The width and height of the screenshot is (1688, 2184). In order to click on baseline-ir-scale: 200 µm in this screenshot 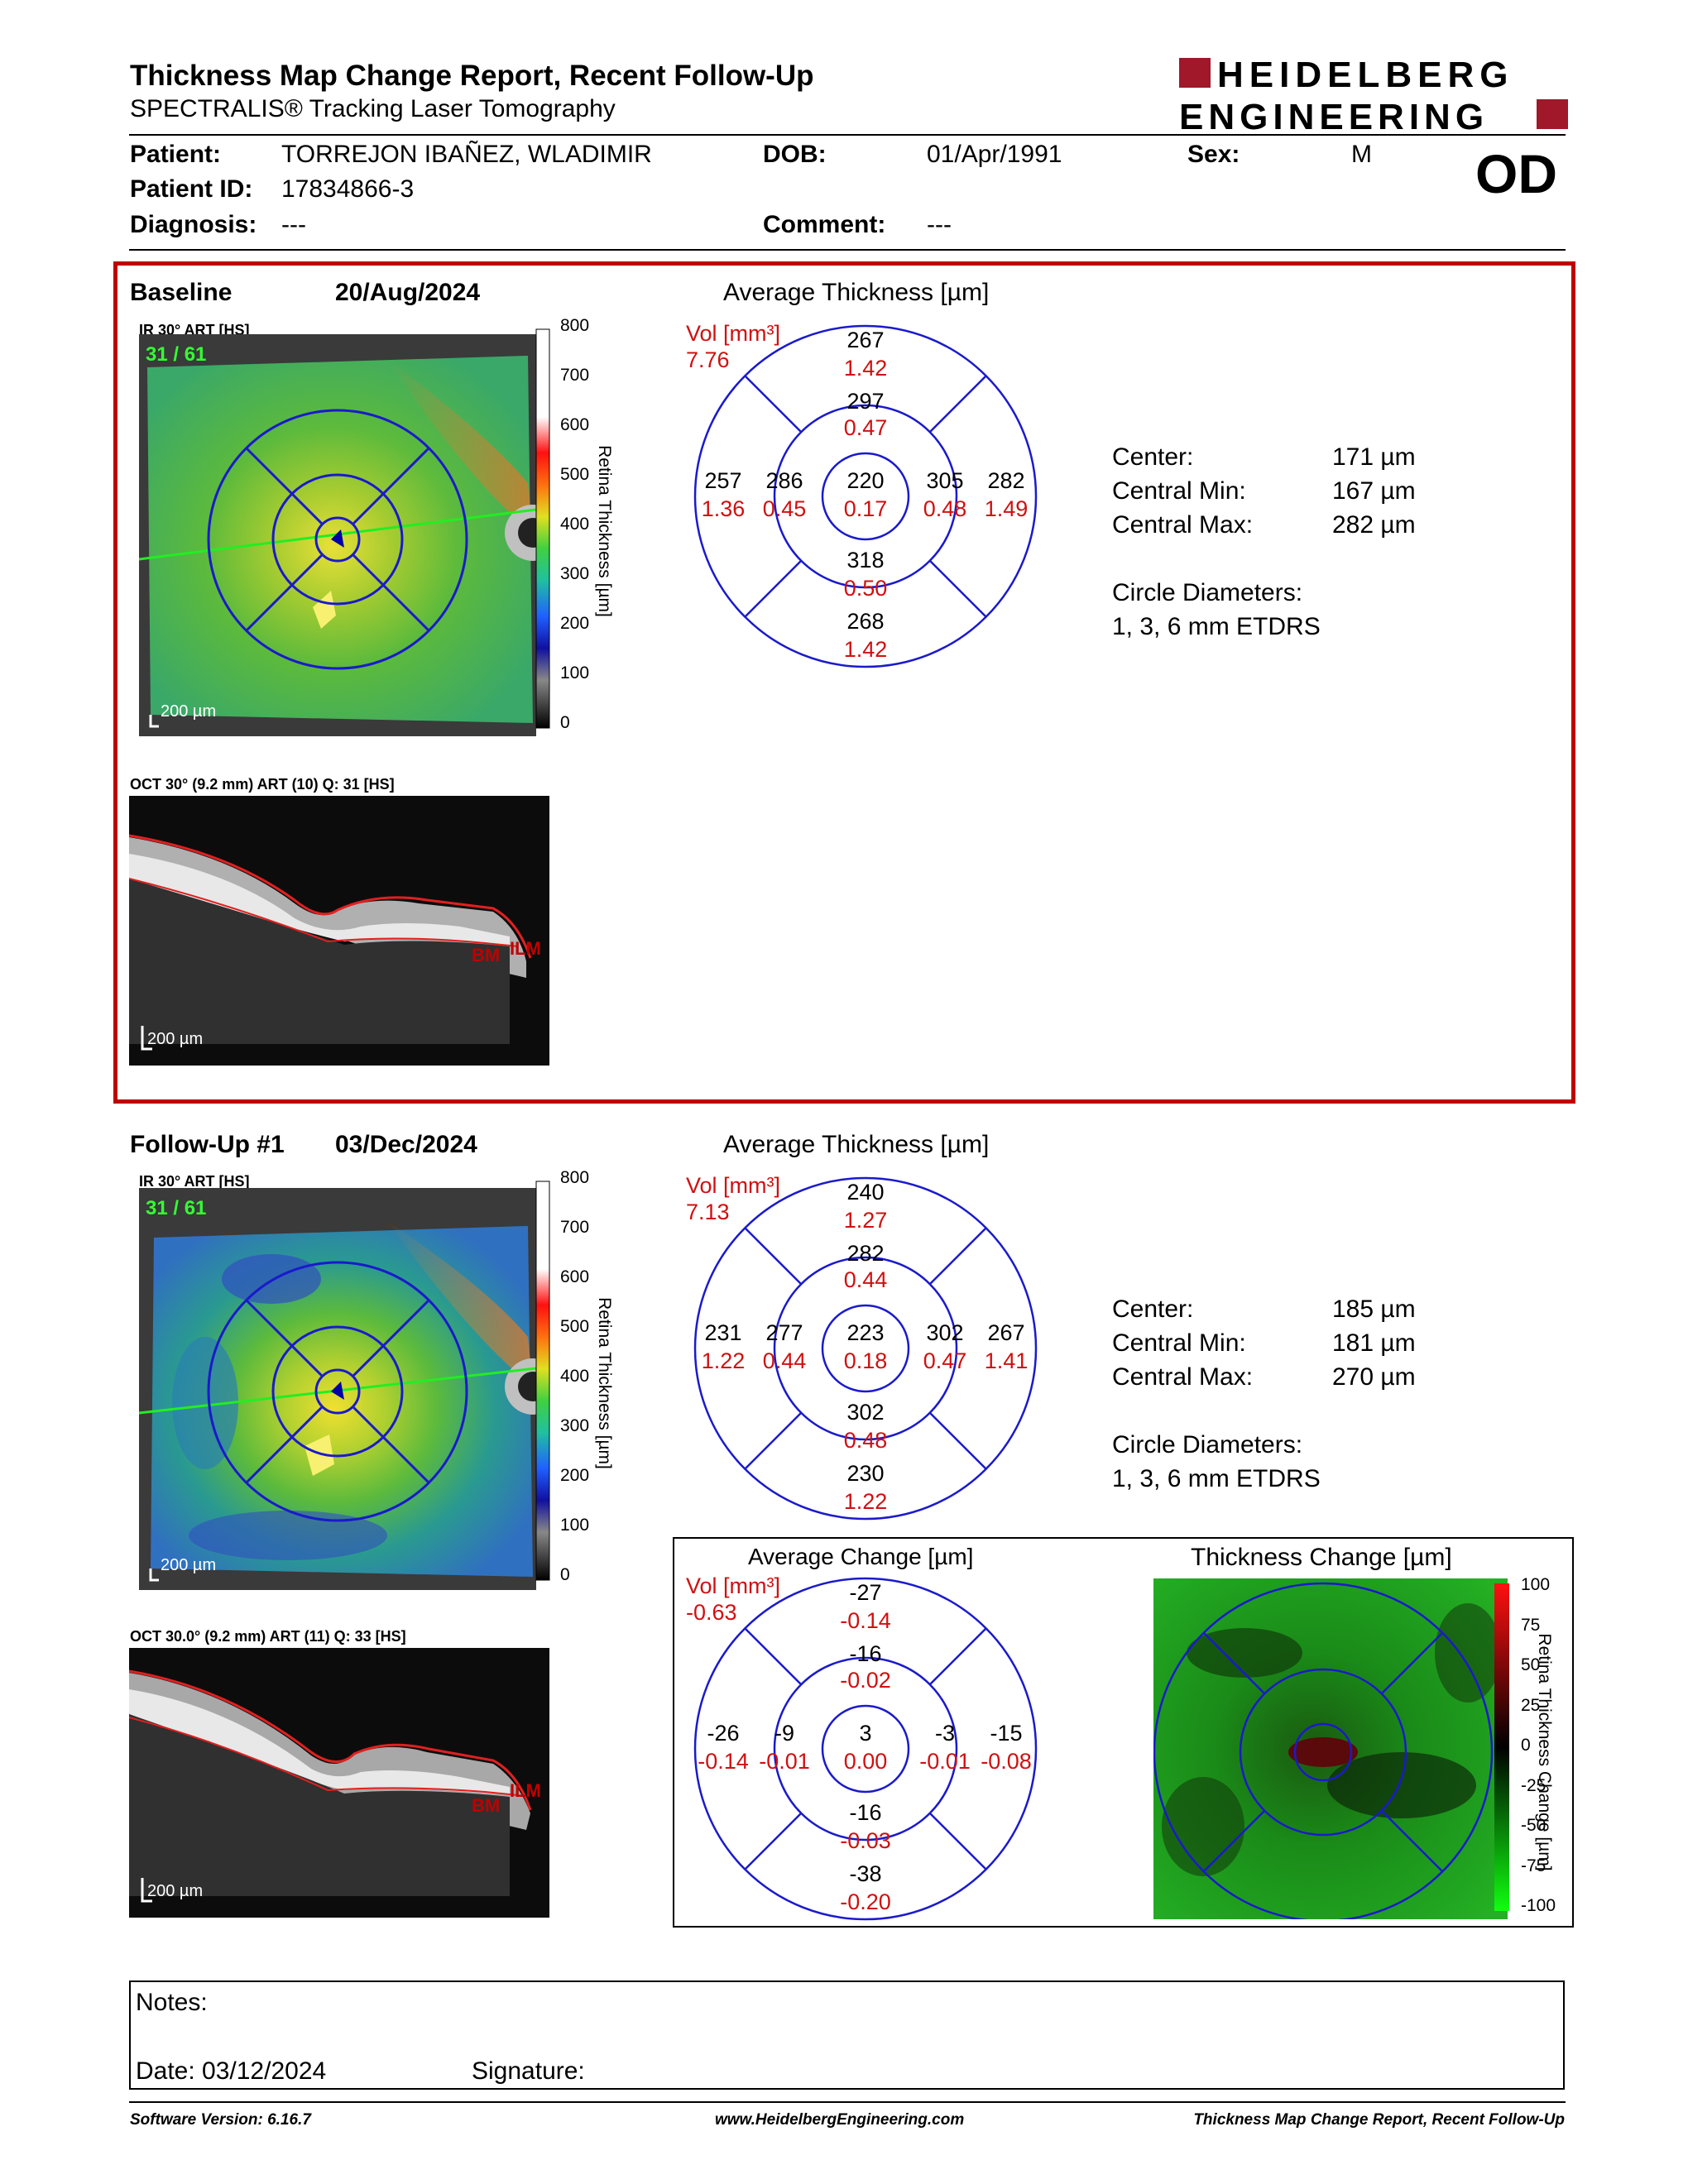, I will do `click(188, 711)`.